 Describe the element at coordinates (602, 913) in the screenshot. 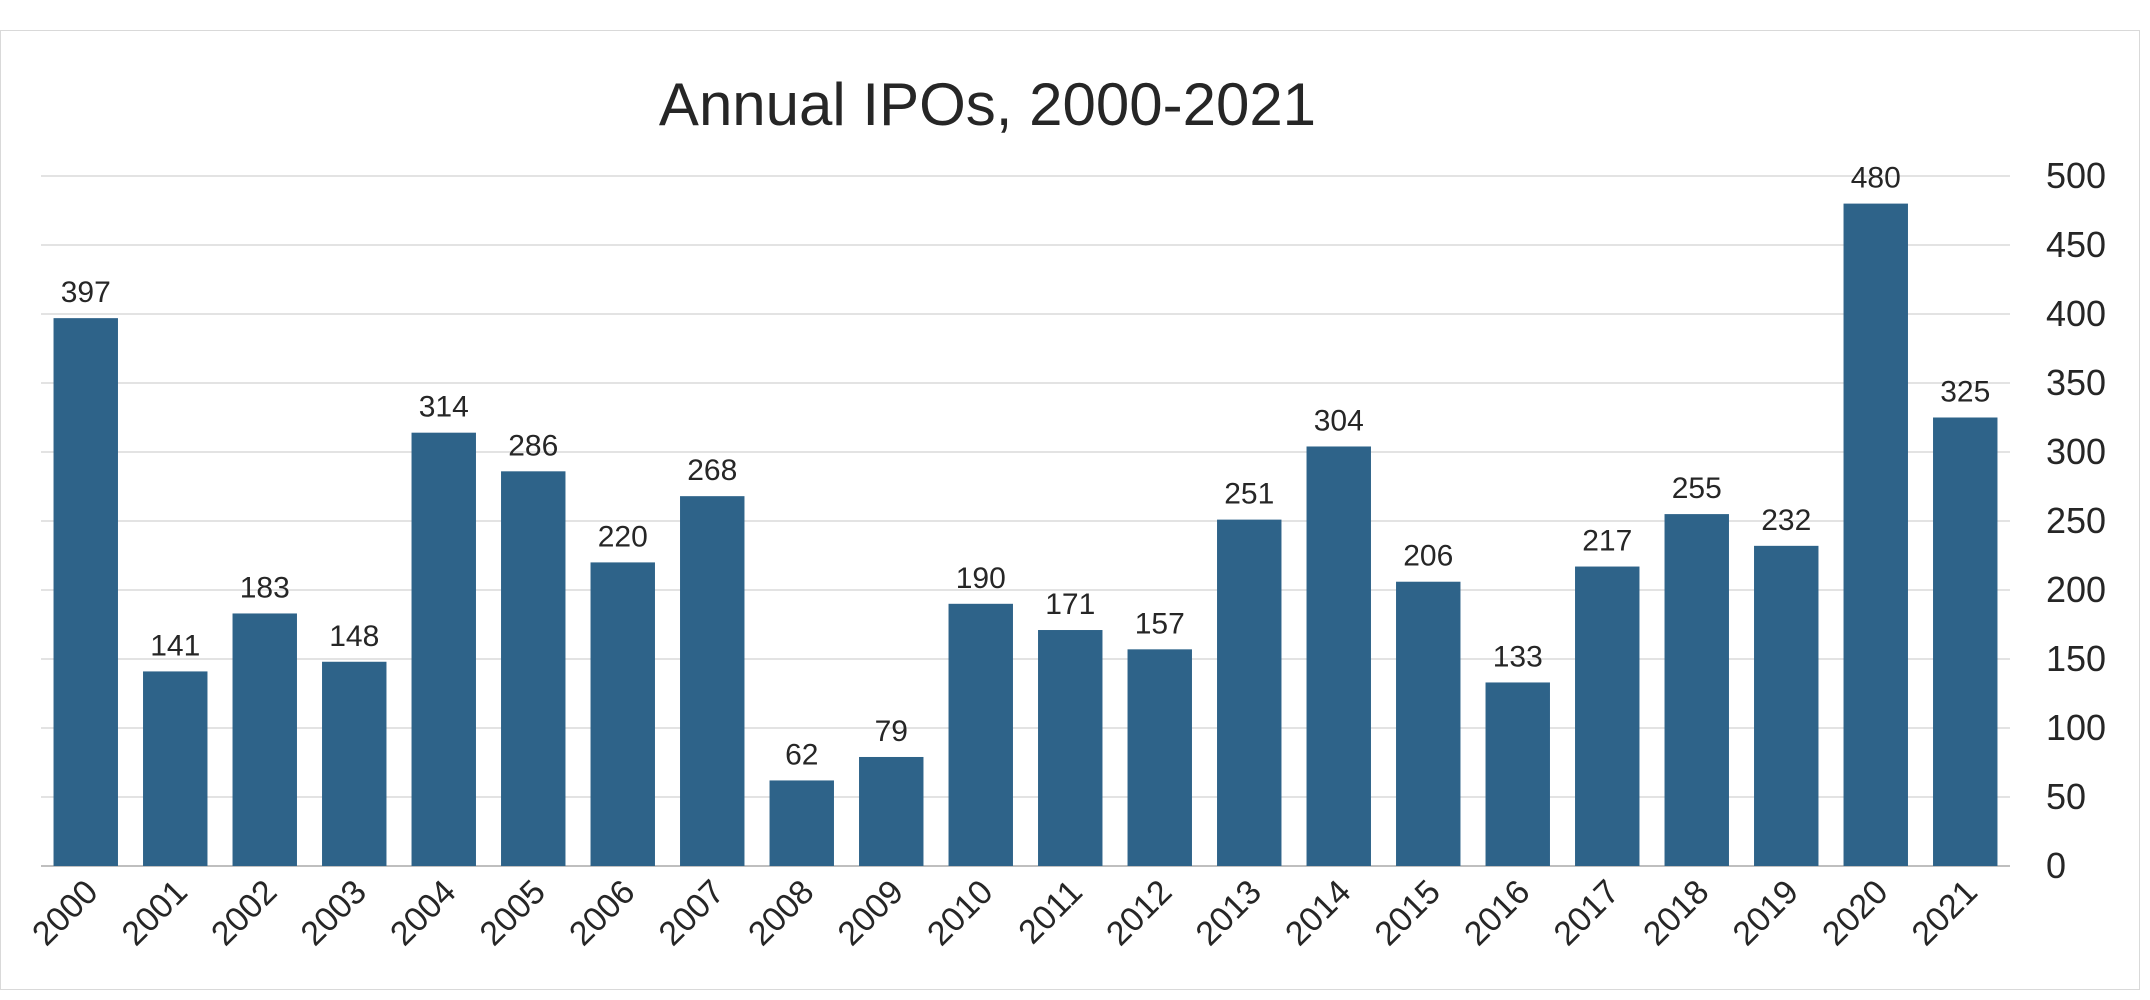

I see `x-tick-label-2006: 2006` at that location.